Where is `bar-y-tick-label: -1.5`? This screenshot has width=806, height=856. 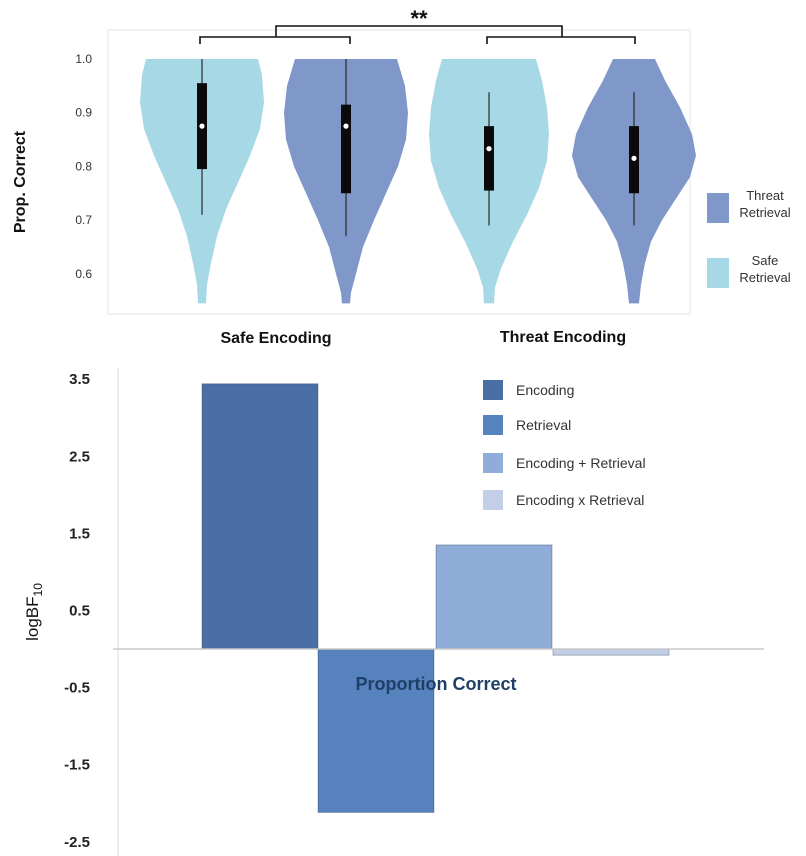 bar-y-tick-label: -1.5 is located at coordinates (77, 765).